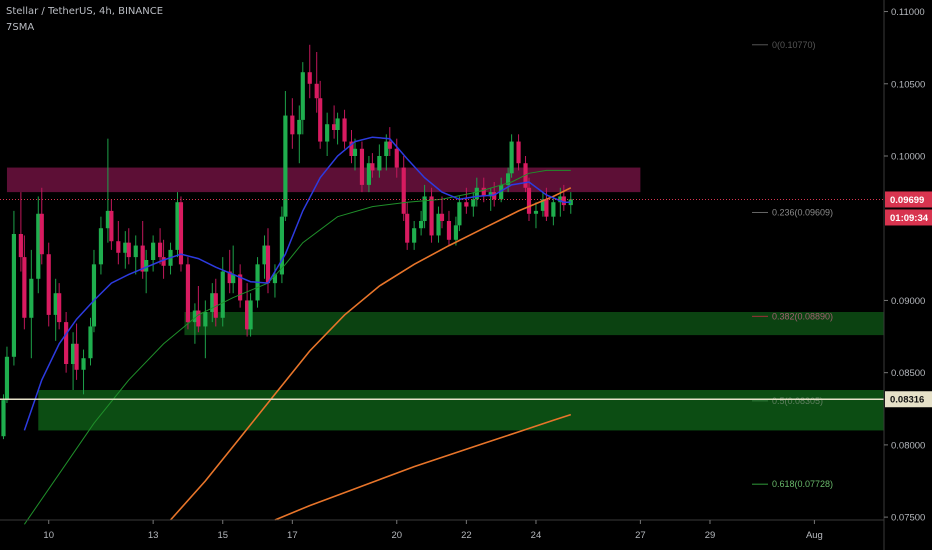  What do you see at coordinates (442, 530) in the screenshot?
I see `time-axis: 10 13 15 17 20 22 24 27 29 Aug` at bounding box center [442, 530].